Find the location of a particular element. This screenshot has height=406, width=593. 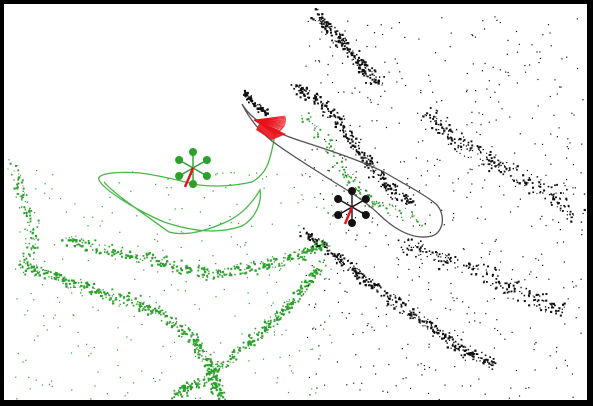

green-robot-marker is located at coordinates (193, 168).